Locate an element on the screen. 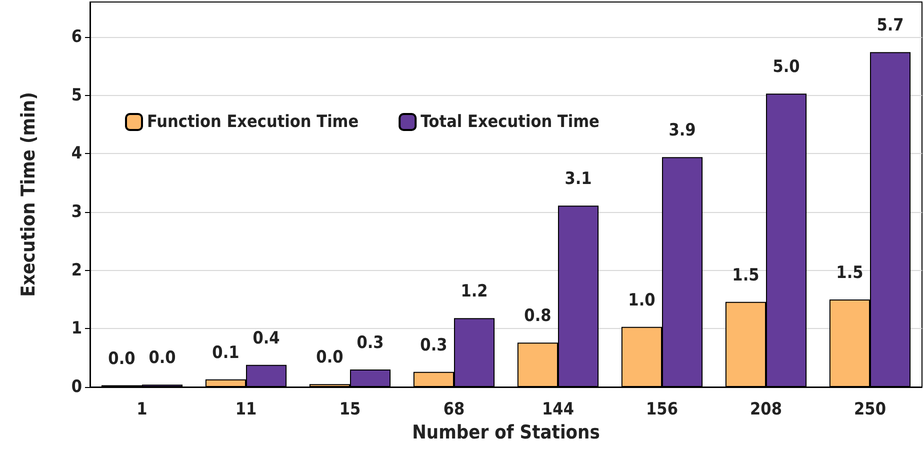 The height and width of the screenshot is (457, 924). y-tick-label: 0 is located at coordinates (76, 387).